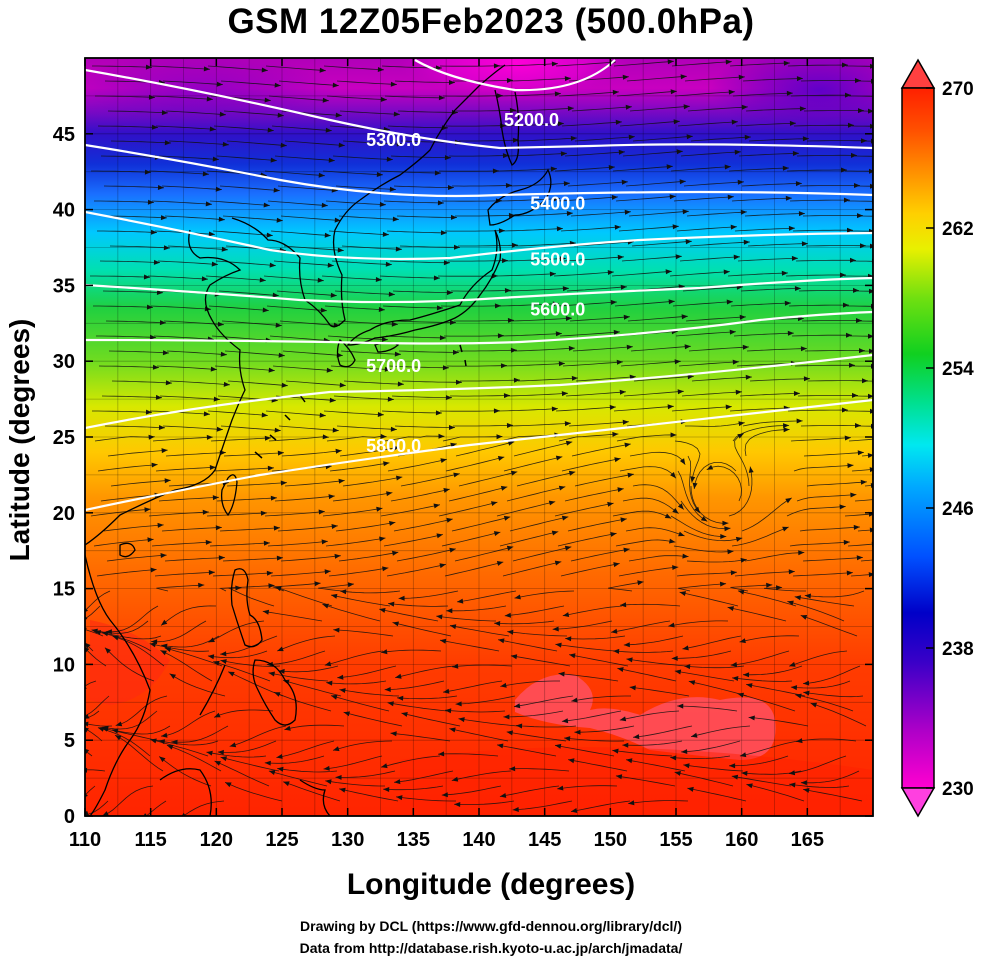 The height and width of the screenshot is (962, 982). What do you see at coordinates (491, 884) in the screenshot?
I see `x-axis-label: Longitude (degrees)` at bounding box center [491, 884].